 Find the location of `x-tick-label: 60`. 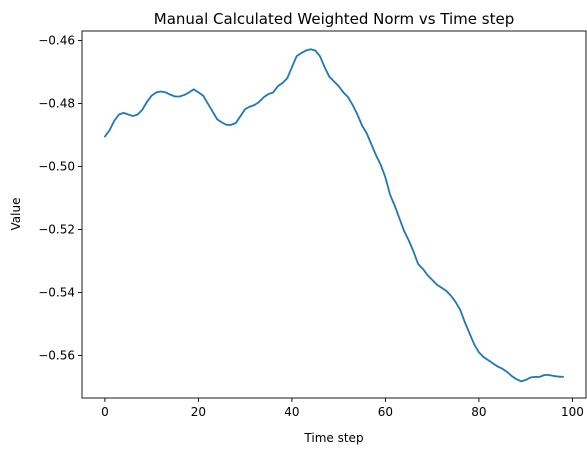

x-tick-label: 60 is located at coordinates (385, 412).